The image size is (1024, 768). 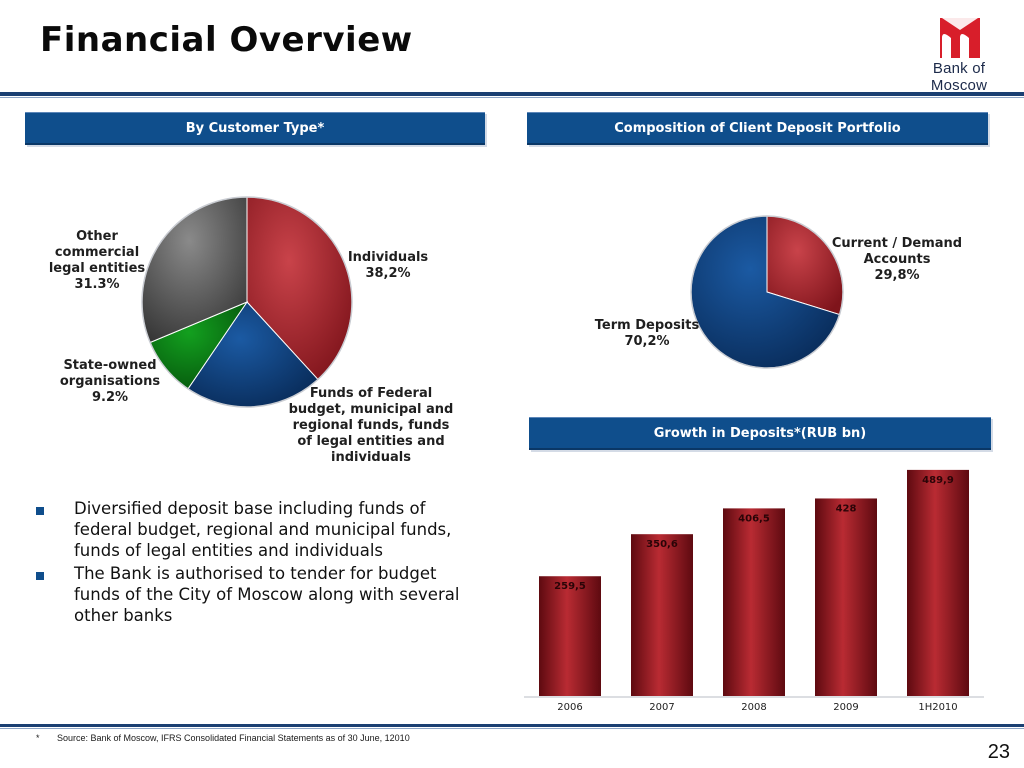 I want to click on x-tick-label: 2009, so click(x=845, y=707).